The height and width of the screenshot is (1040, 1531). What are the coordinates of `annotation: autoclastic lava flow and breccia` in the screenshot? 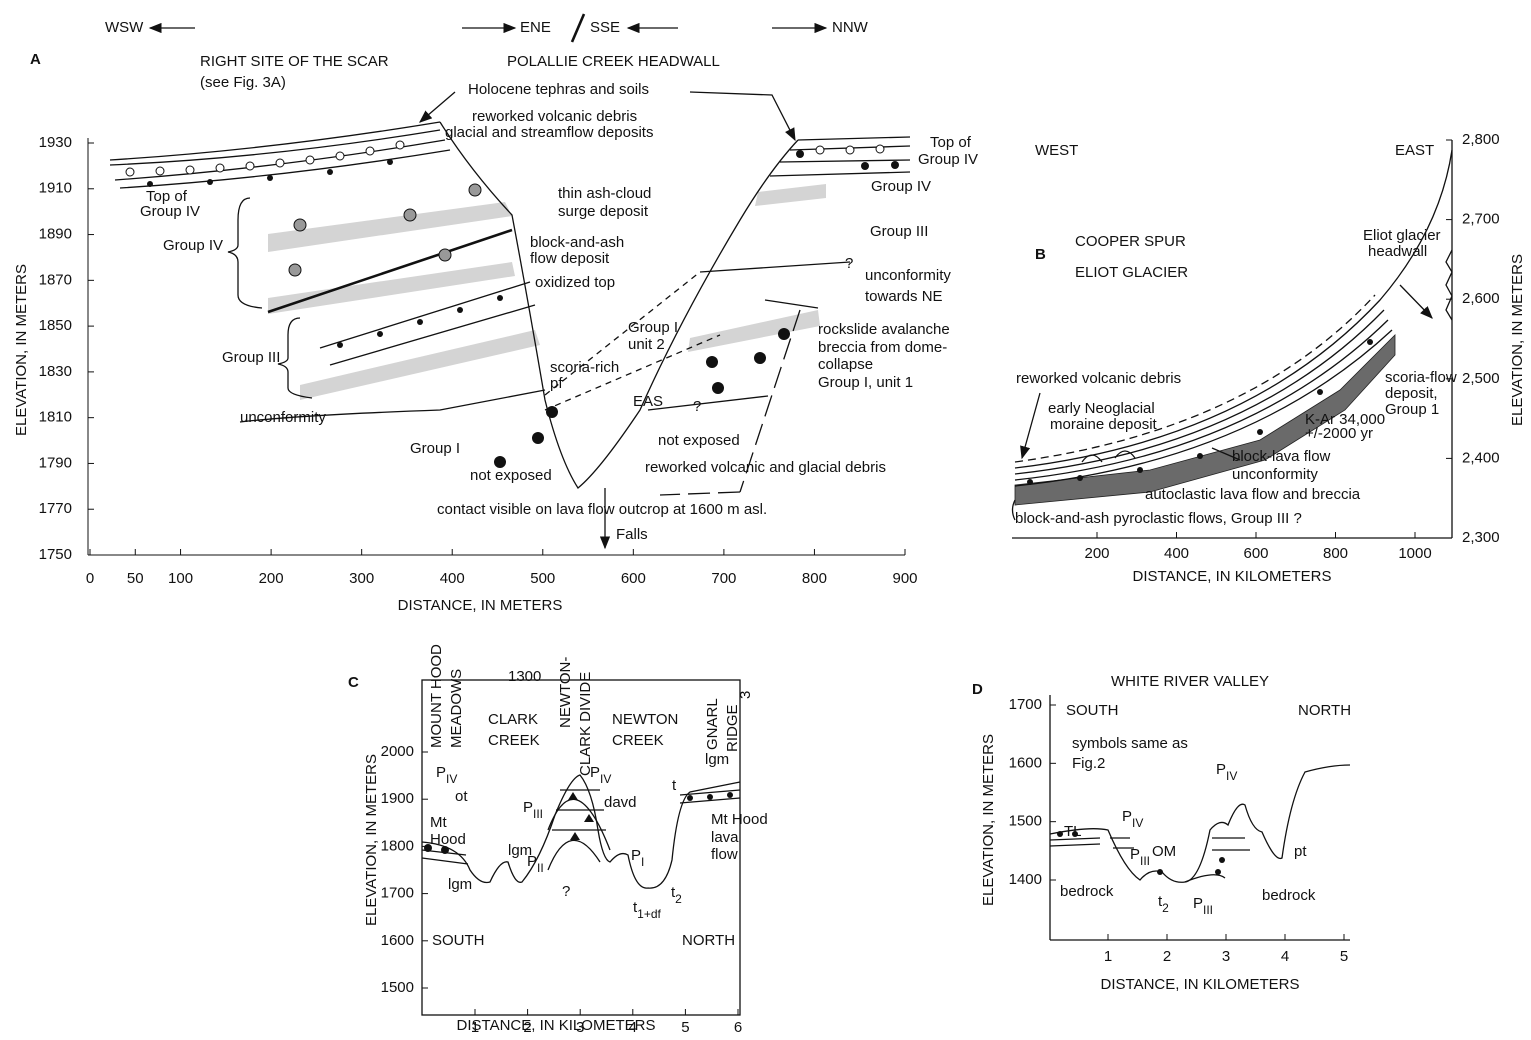 It's located at (1253, 494).